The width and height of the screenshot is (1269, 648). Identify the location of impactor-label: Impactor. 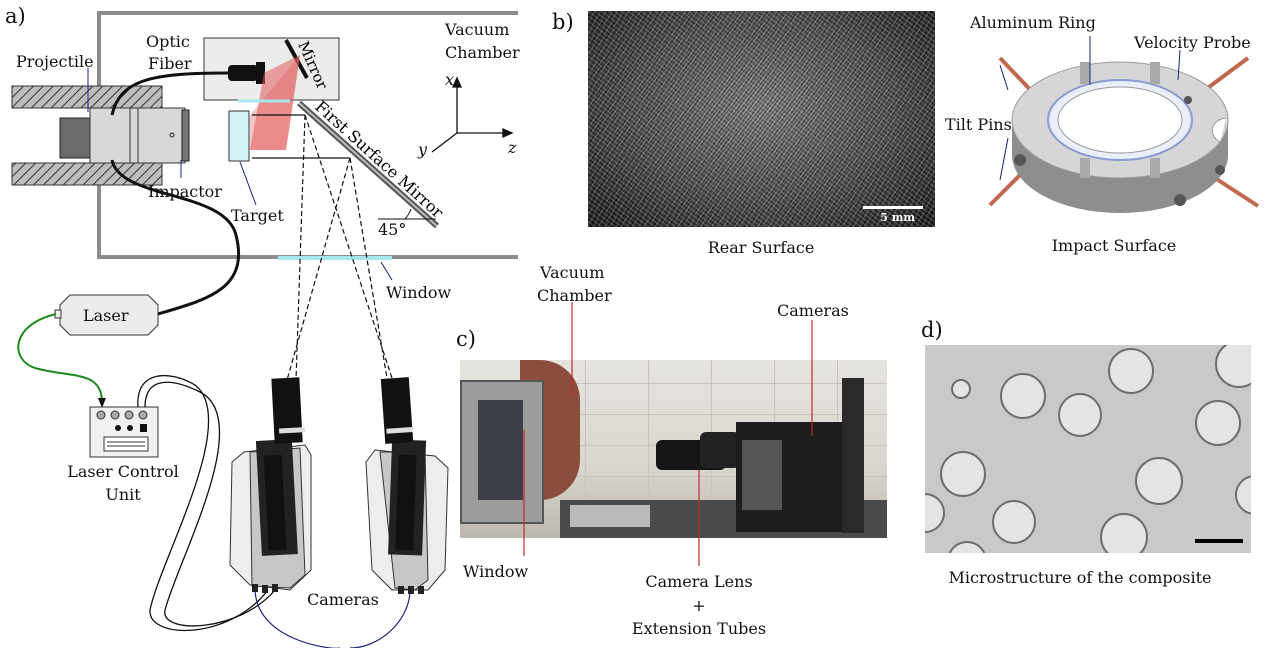
(185, 191).